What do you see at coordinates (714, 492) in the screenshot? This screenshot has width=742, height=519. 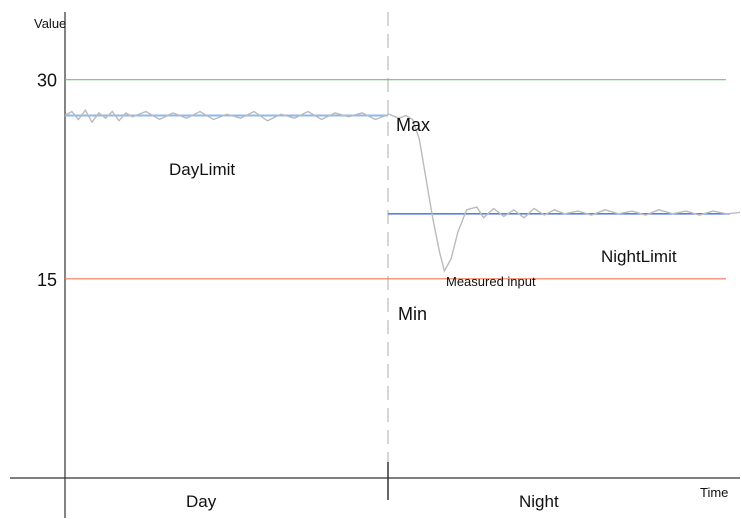 I see `x-axis-label: Time` at bounding box center [714, 492].